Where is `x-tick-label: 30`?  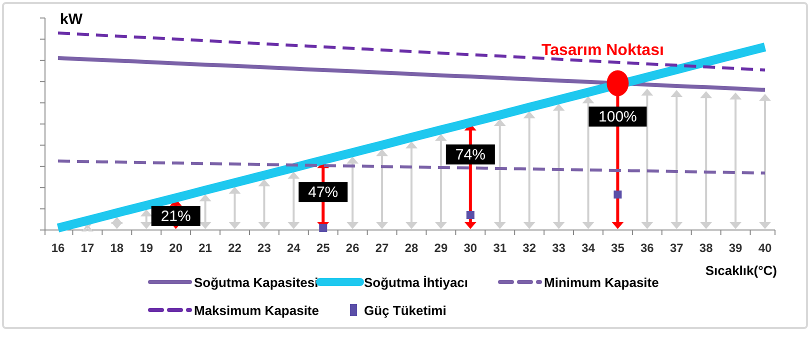
x-tick-label: 30 is located at coordinates (471, 248).